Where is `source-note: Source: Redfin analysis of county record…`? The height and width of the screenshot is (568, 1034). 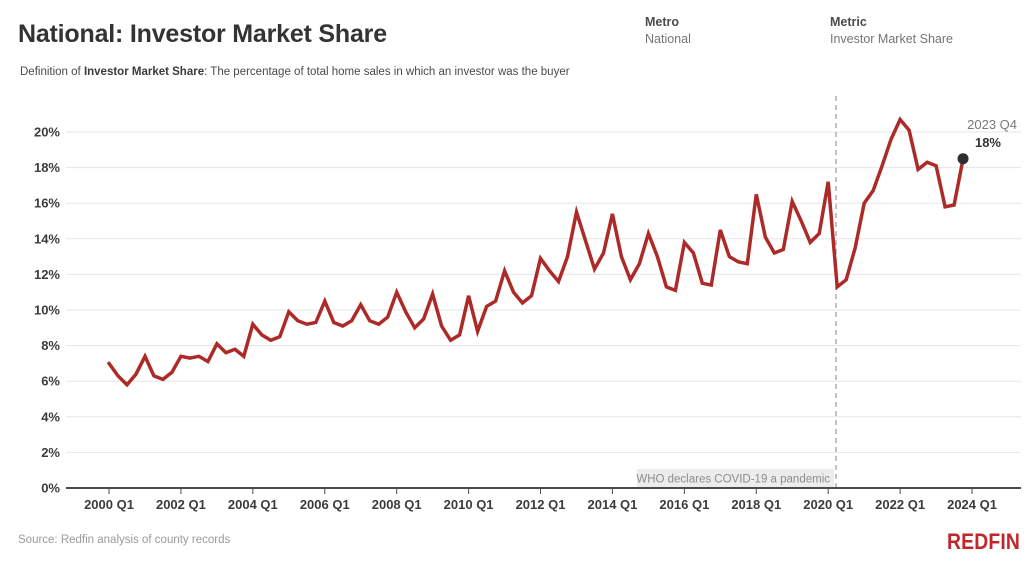
source-note: Source: Redfin analysis of county record… is located at coordinates (124, 540).